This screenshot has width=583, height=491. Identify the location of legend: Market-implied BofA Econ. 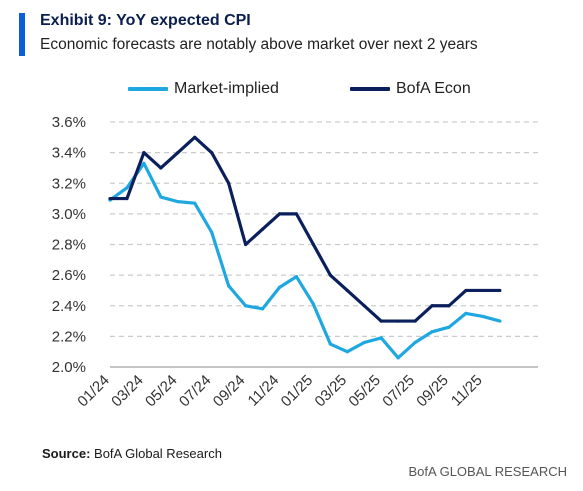
(318, 93).